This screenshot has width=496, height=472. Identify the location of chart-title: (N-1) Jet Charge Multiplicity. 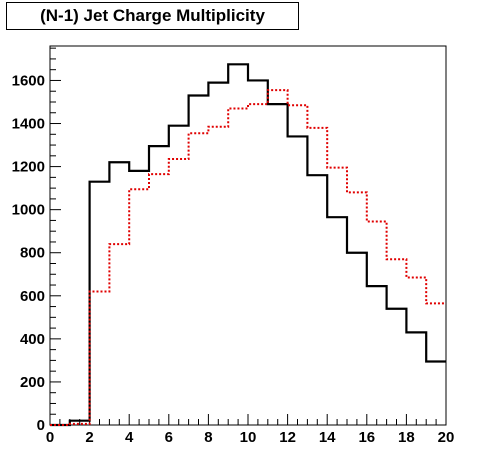
(152, 16).